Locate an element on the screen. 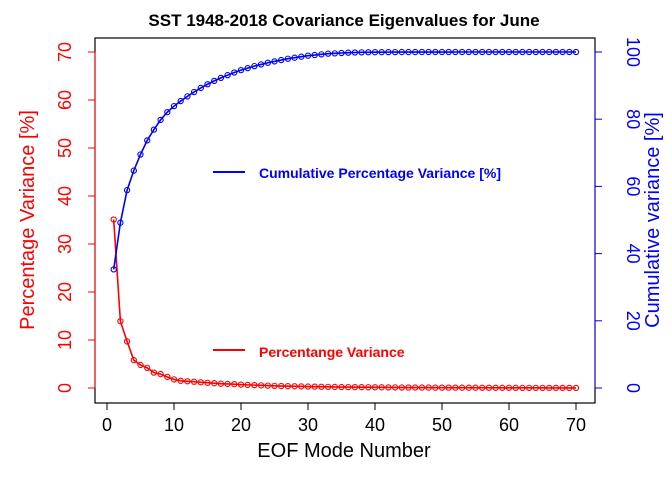 This screenshot has height=480, width=672. y-left-tick-label: 30 is located at coordinates (65, 244).